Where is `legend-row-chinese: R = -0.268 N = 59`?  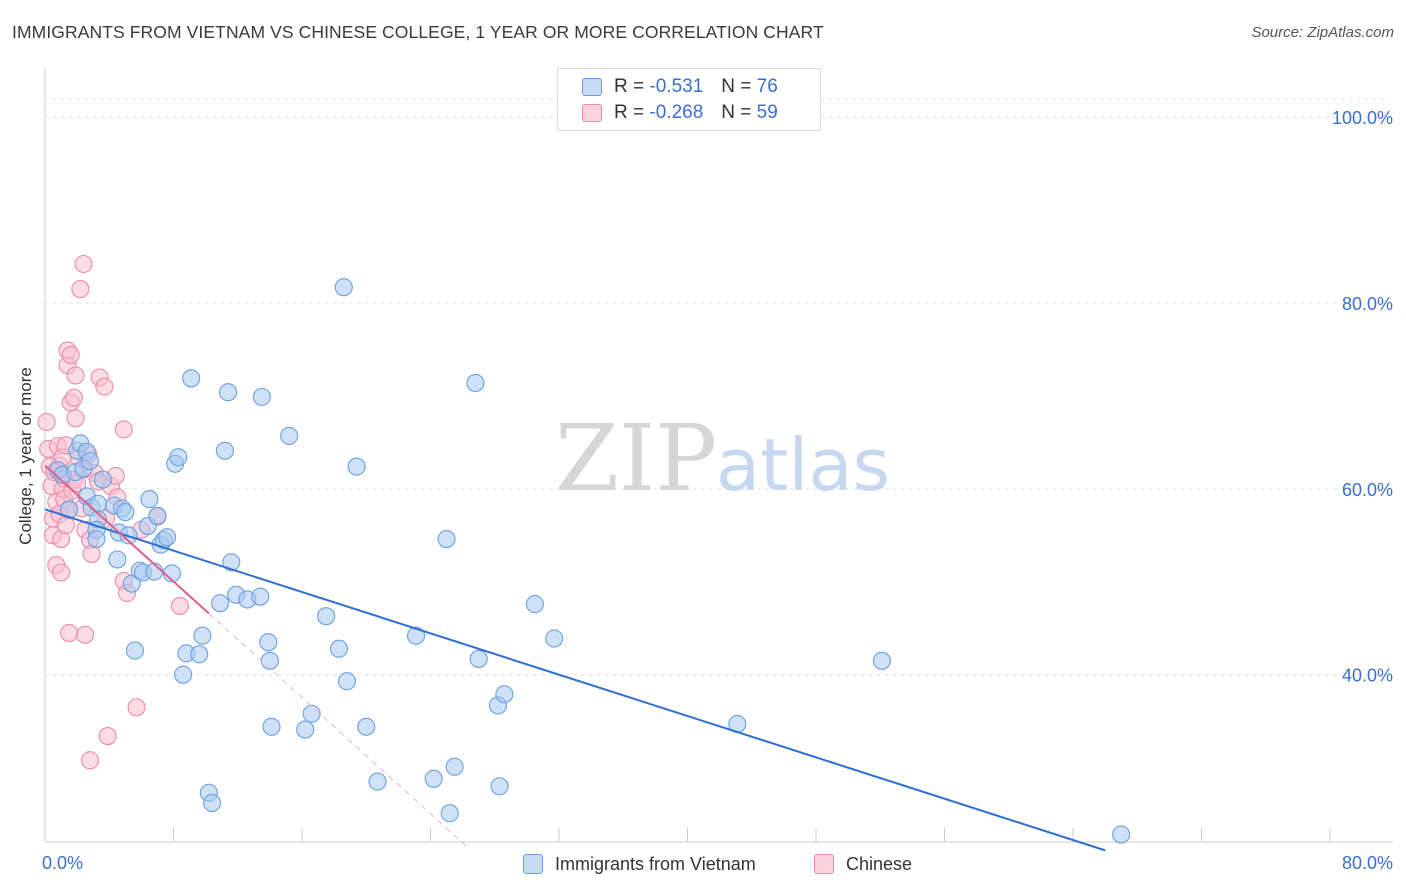 legend-row-chinese: R = -0.268 N = 59 is located at coordinates (680, 113).